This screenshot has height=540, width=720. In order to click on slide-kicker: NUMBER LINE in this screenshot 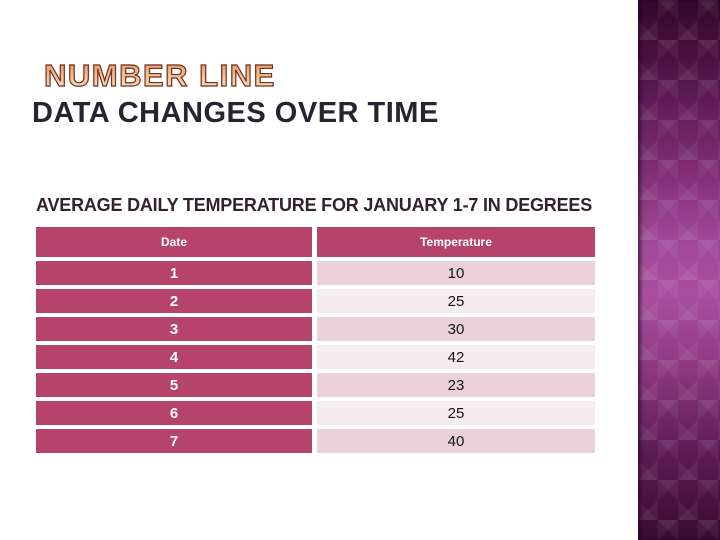, I will do `click(159, 75)`.